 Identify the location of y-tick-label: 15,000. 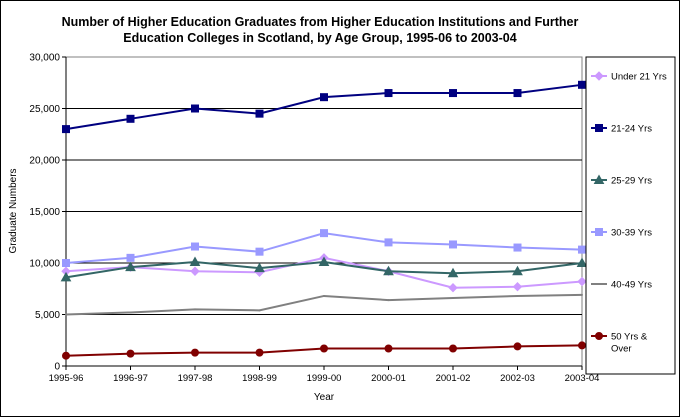
(44, 212).